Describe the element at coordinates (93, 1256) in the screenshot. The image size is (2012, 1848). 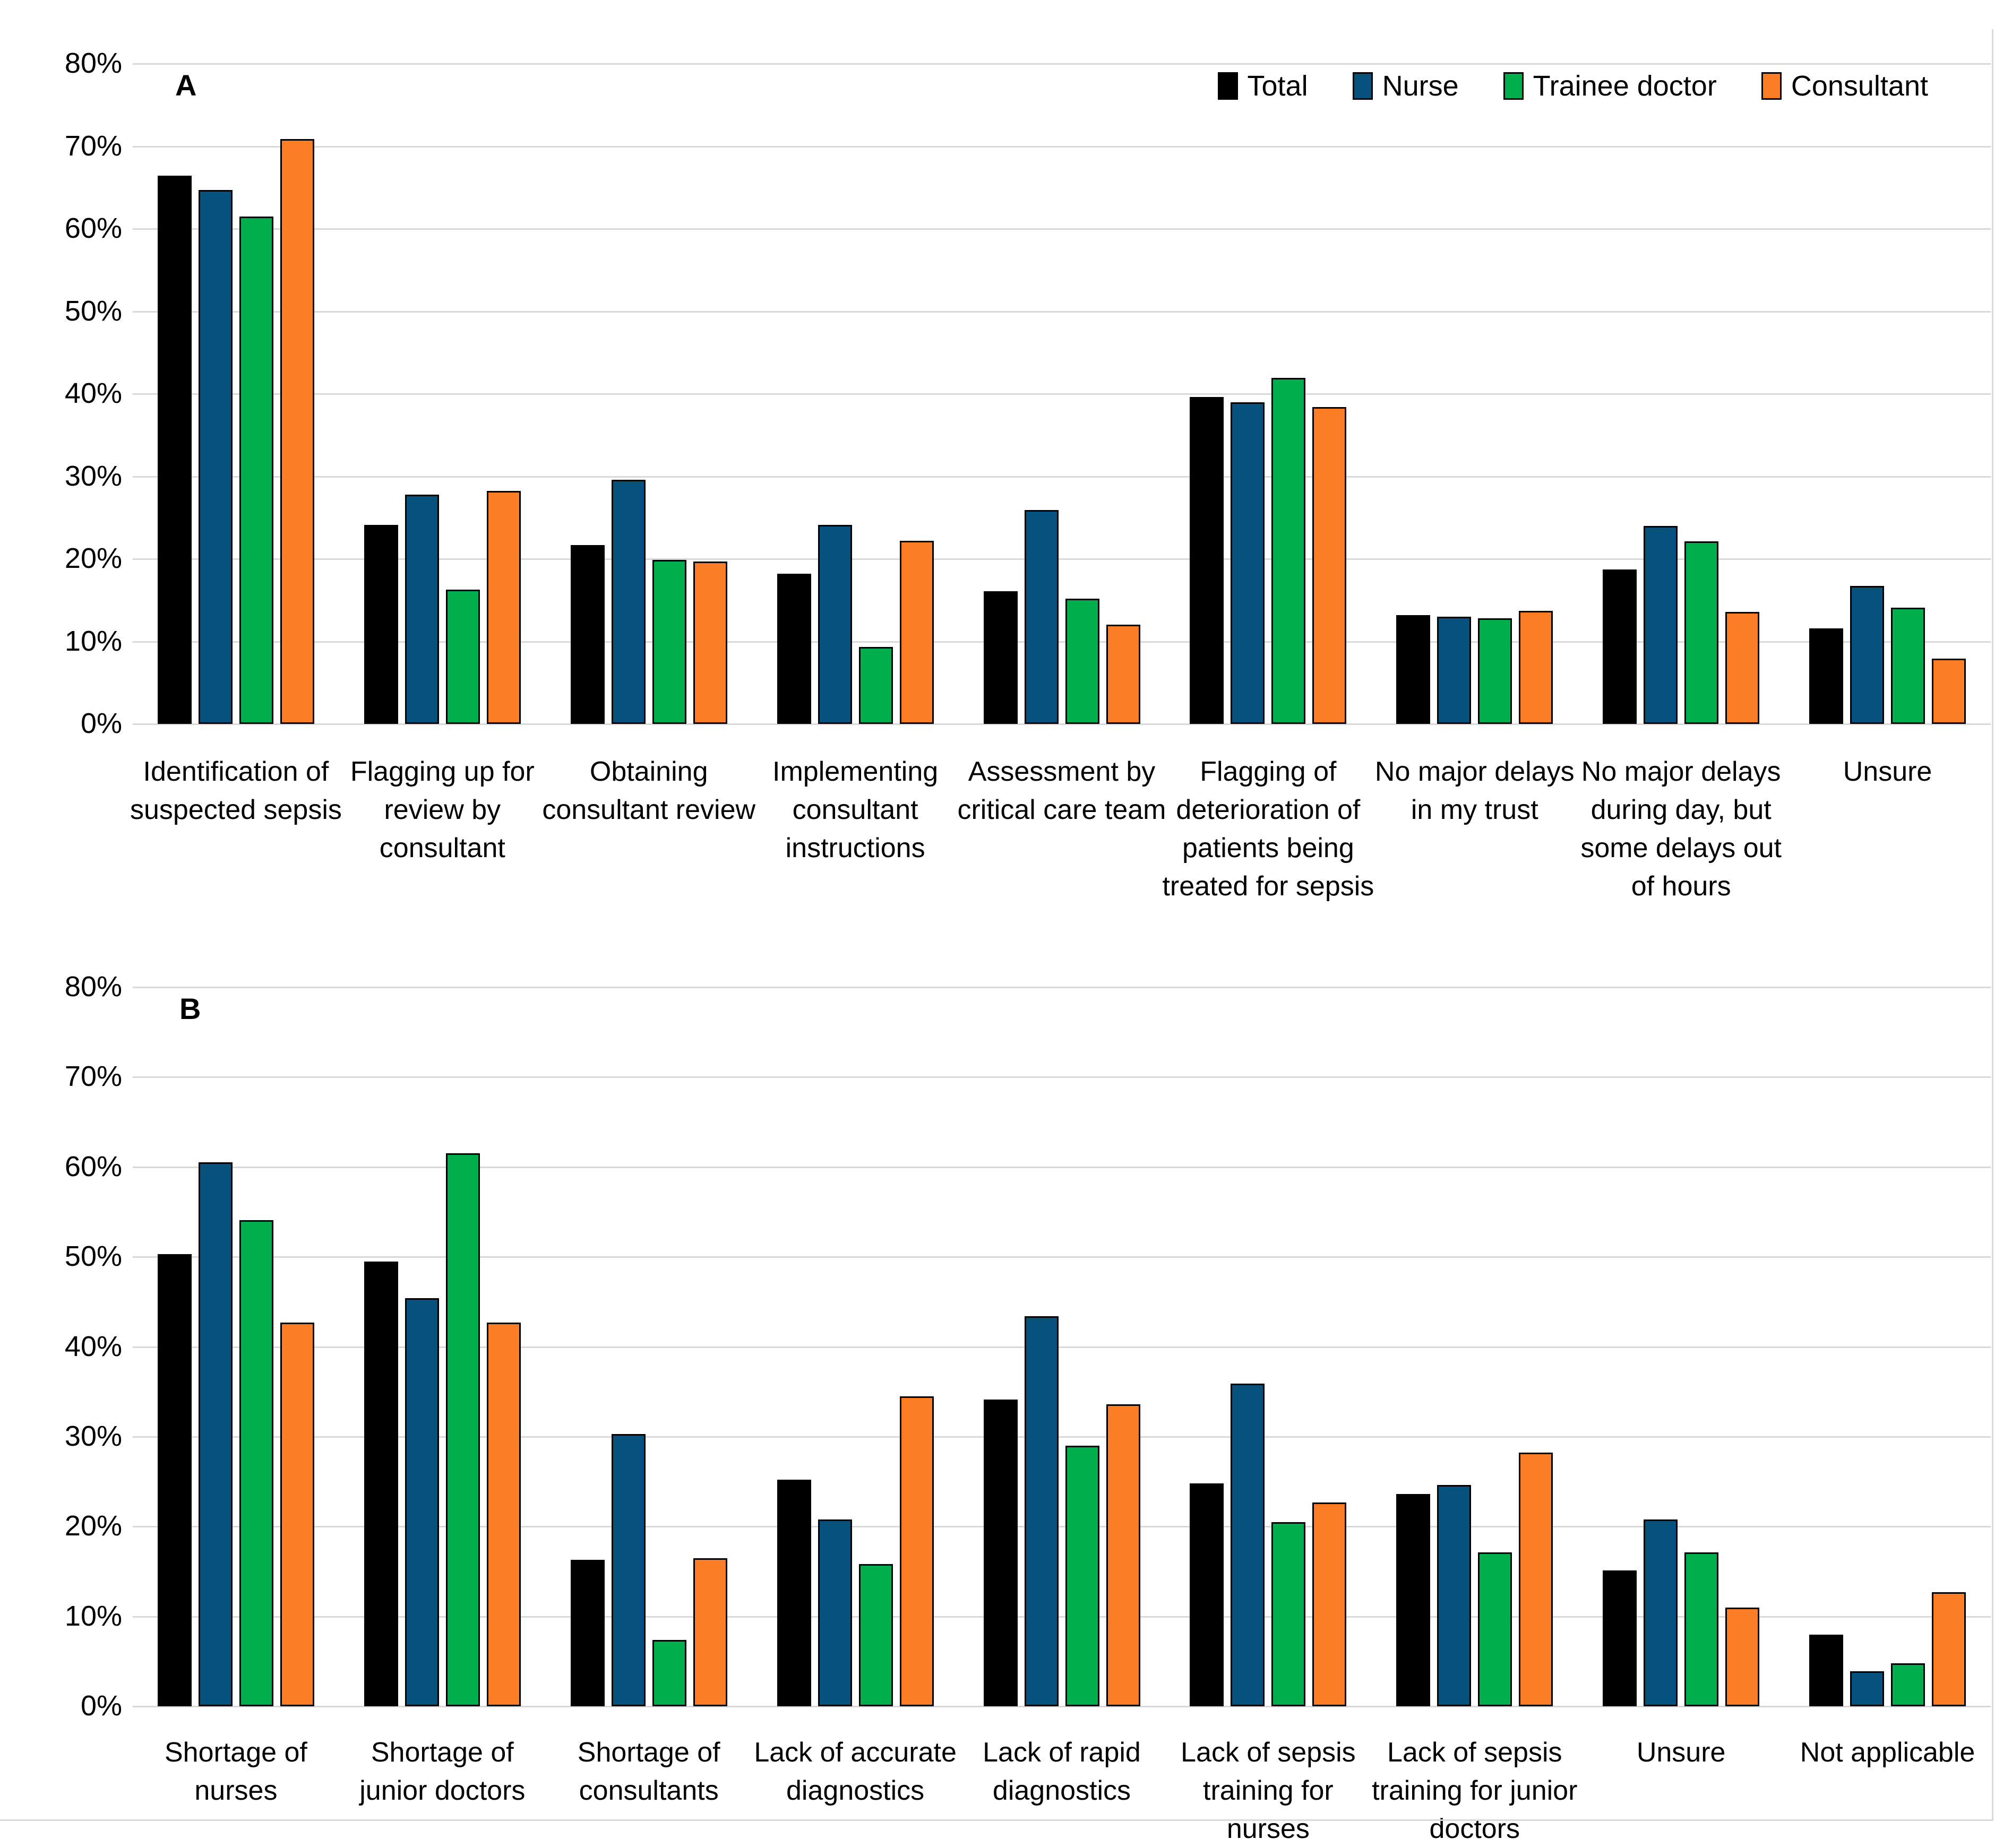
I see `y-axis-tick-50: 50%` at that location.